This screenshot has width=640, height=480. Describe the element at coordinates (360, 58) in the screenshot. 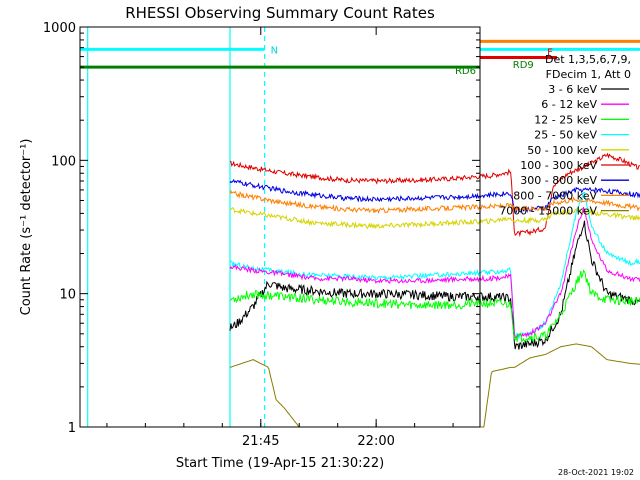

I see `flag-bars: NSFRD9RD6` at that location.